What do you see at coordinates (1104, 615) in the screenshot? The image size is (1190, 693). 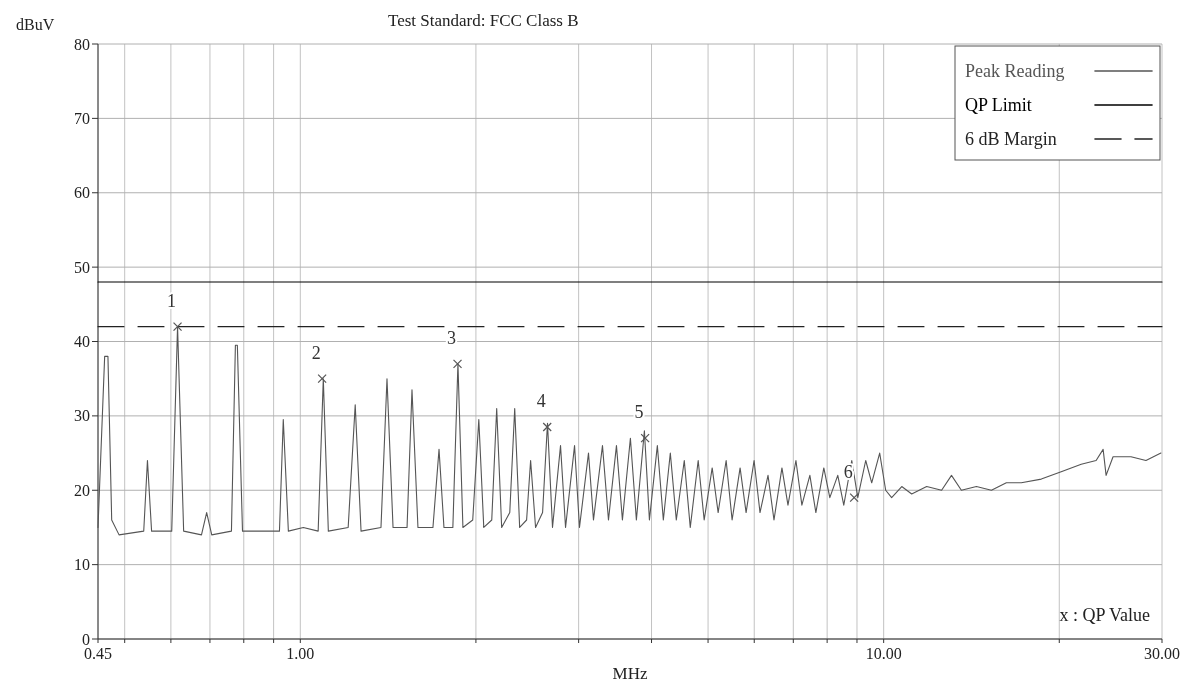 I see `annotation: x : QP Value` at bounding box center [1104, 615].